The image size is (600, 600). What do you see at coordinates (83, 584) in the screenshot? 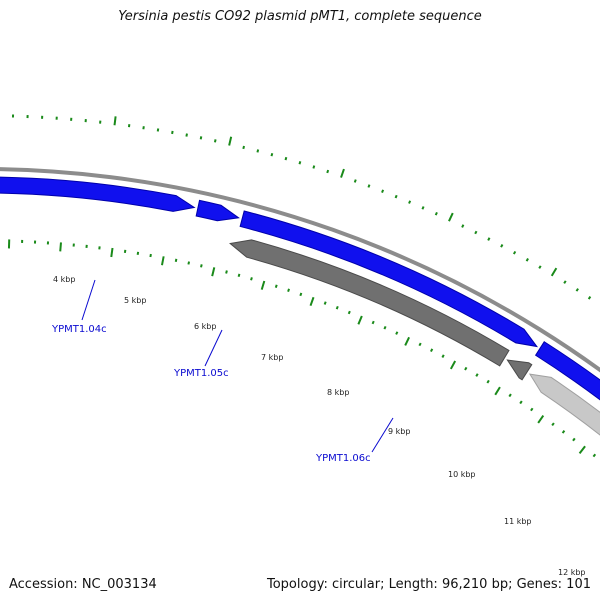
I see `accession-label: Accession: NC_003134` at bounding box center [83, 584].